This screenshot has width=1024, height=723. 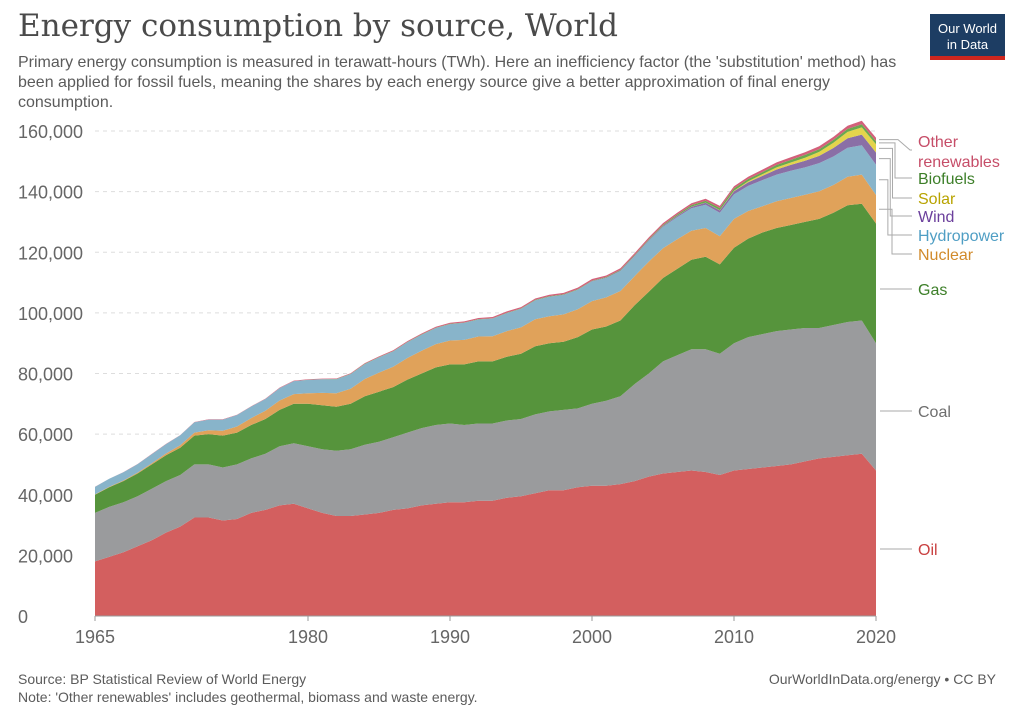 What do you see at coordinates (50, 132) in the screenshot?
I see `y-tick-label: 160,000` at bounding box center [50, 132].